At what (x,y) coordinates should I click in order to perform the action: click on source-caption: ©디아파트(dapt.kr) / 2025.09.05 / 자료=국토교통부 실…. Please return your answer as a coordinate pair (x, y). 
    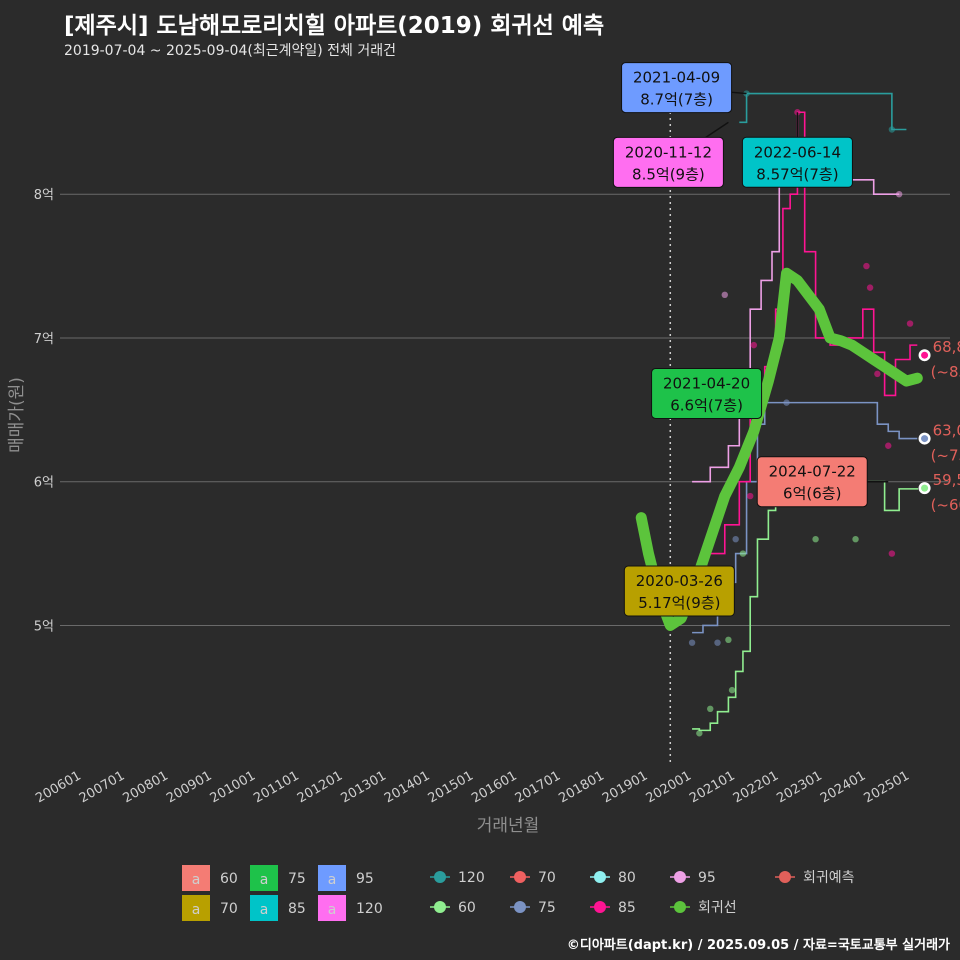
    Looking at the image, I should click on (758, 945).